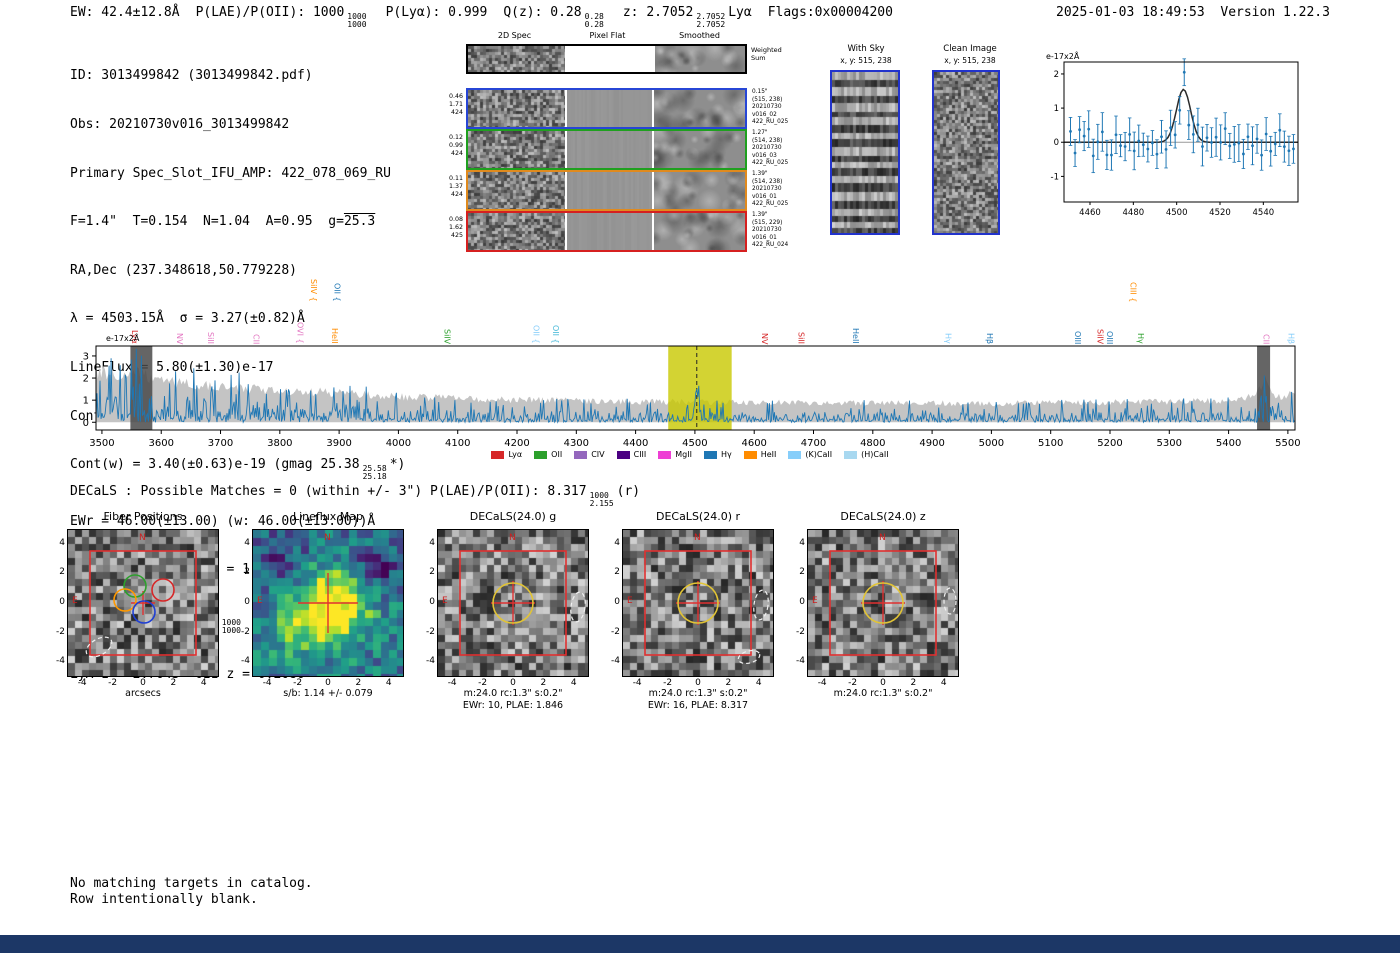 The width and height of the screenshot is (1400, 953). Describe the element at coordinates (606, 59) in the screenshot. I see `weighted-sum-strip` at that location.